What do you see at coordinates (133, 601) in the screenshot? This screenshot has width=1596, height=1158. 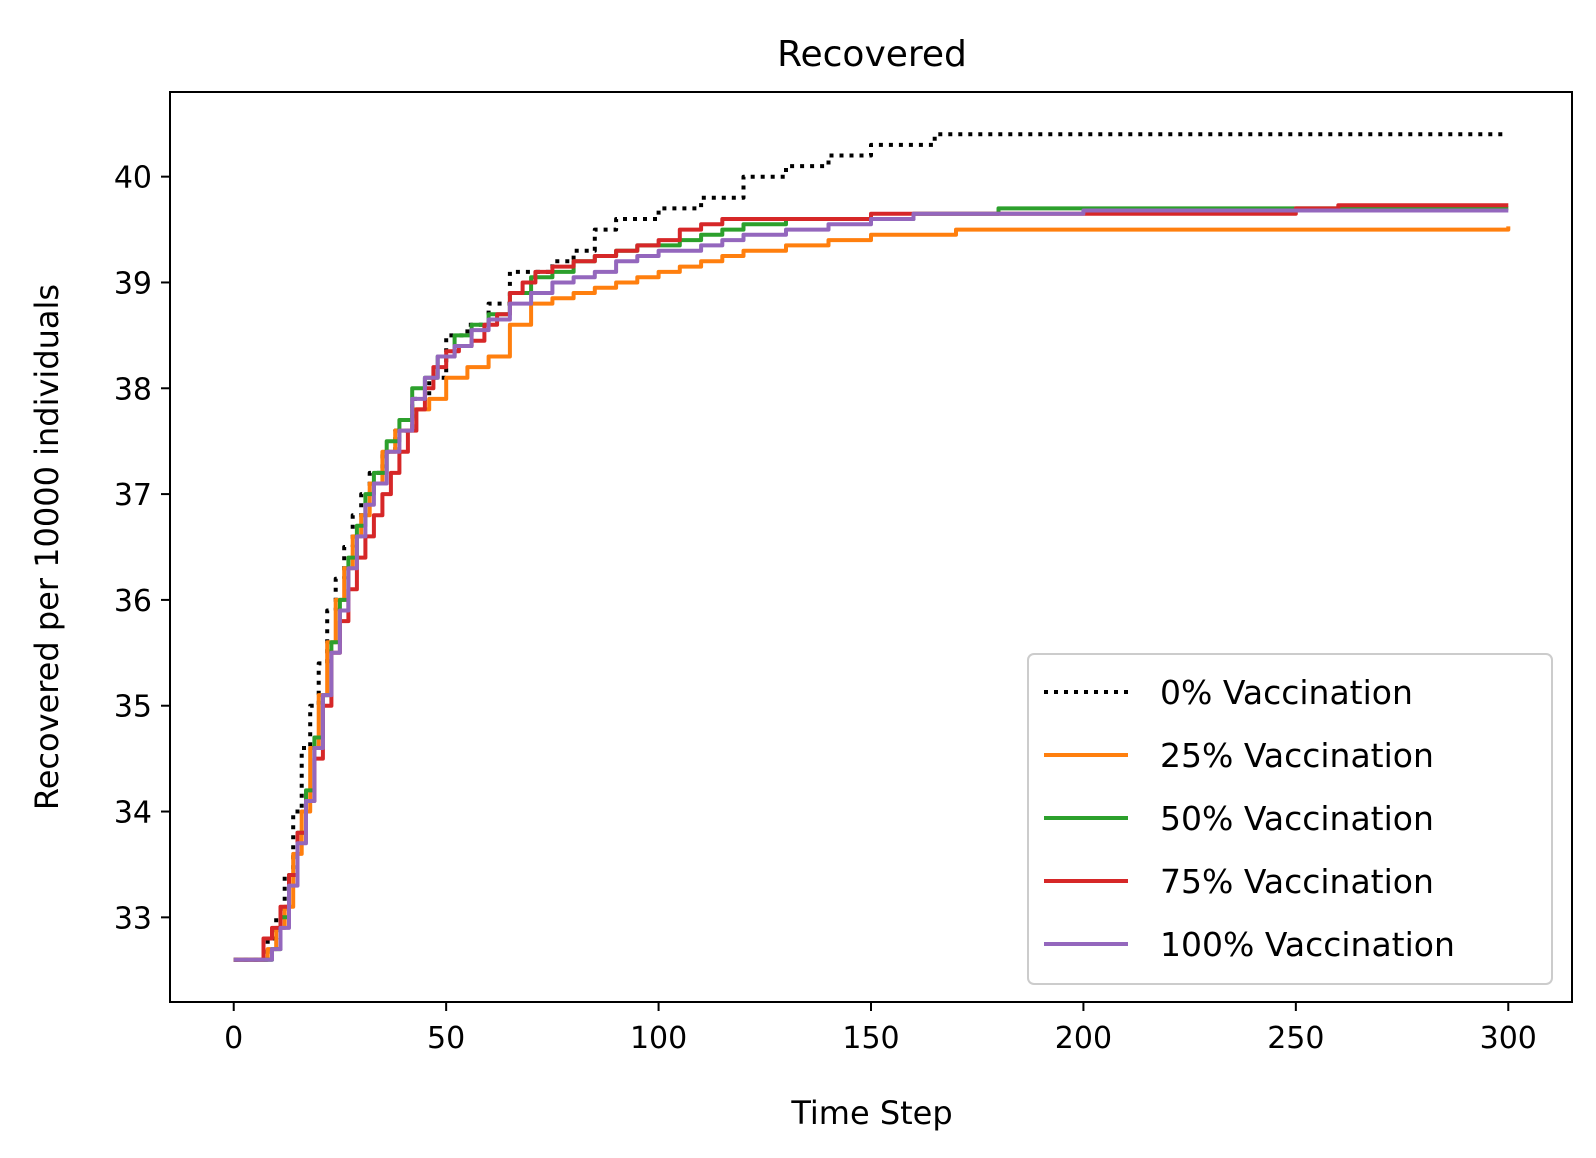 I see `y-tick-label: 36` at bounding box center [133, 601].